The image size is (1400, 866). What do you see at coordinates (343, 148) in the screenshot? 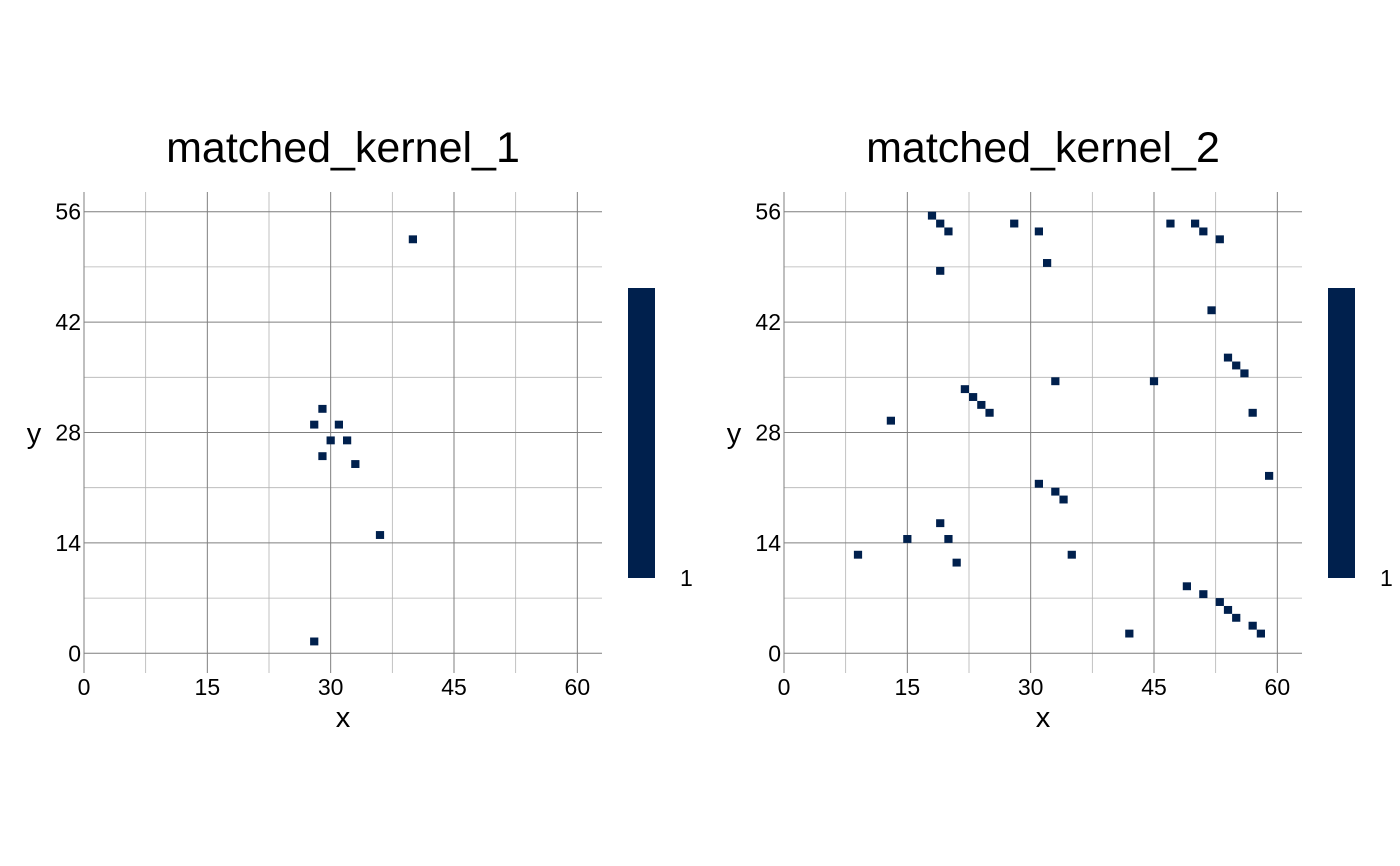
I see `chart-title: matched_kernel_1` at bounding box center [343, 148].